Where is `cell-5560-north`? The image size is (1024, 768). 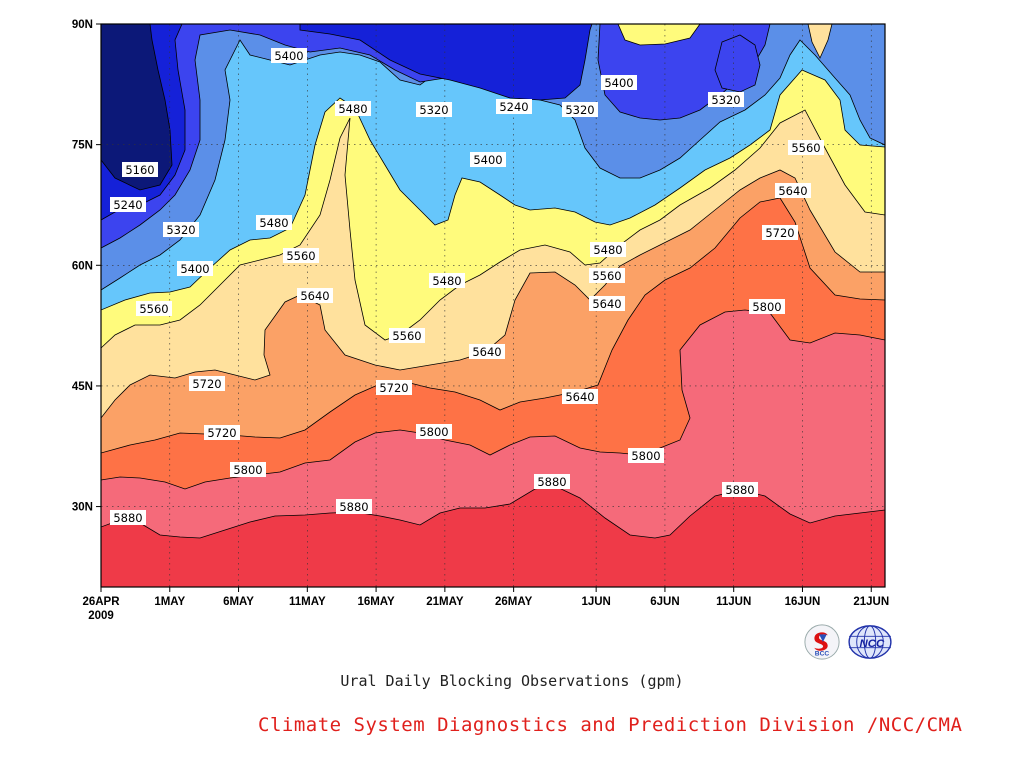 cell-5560-north is located at coordinates (820, 41).